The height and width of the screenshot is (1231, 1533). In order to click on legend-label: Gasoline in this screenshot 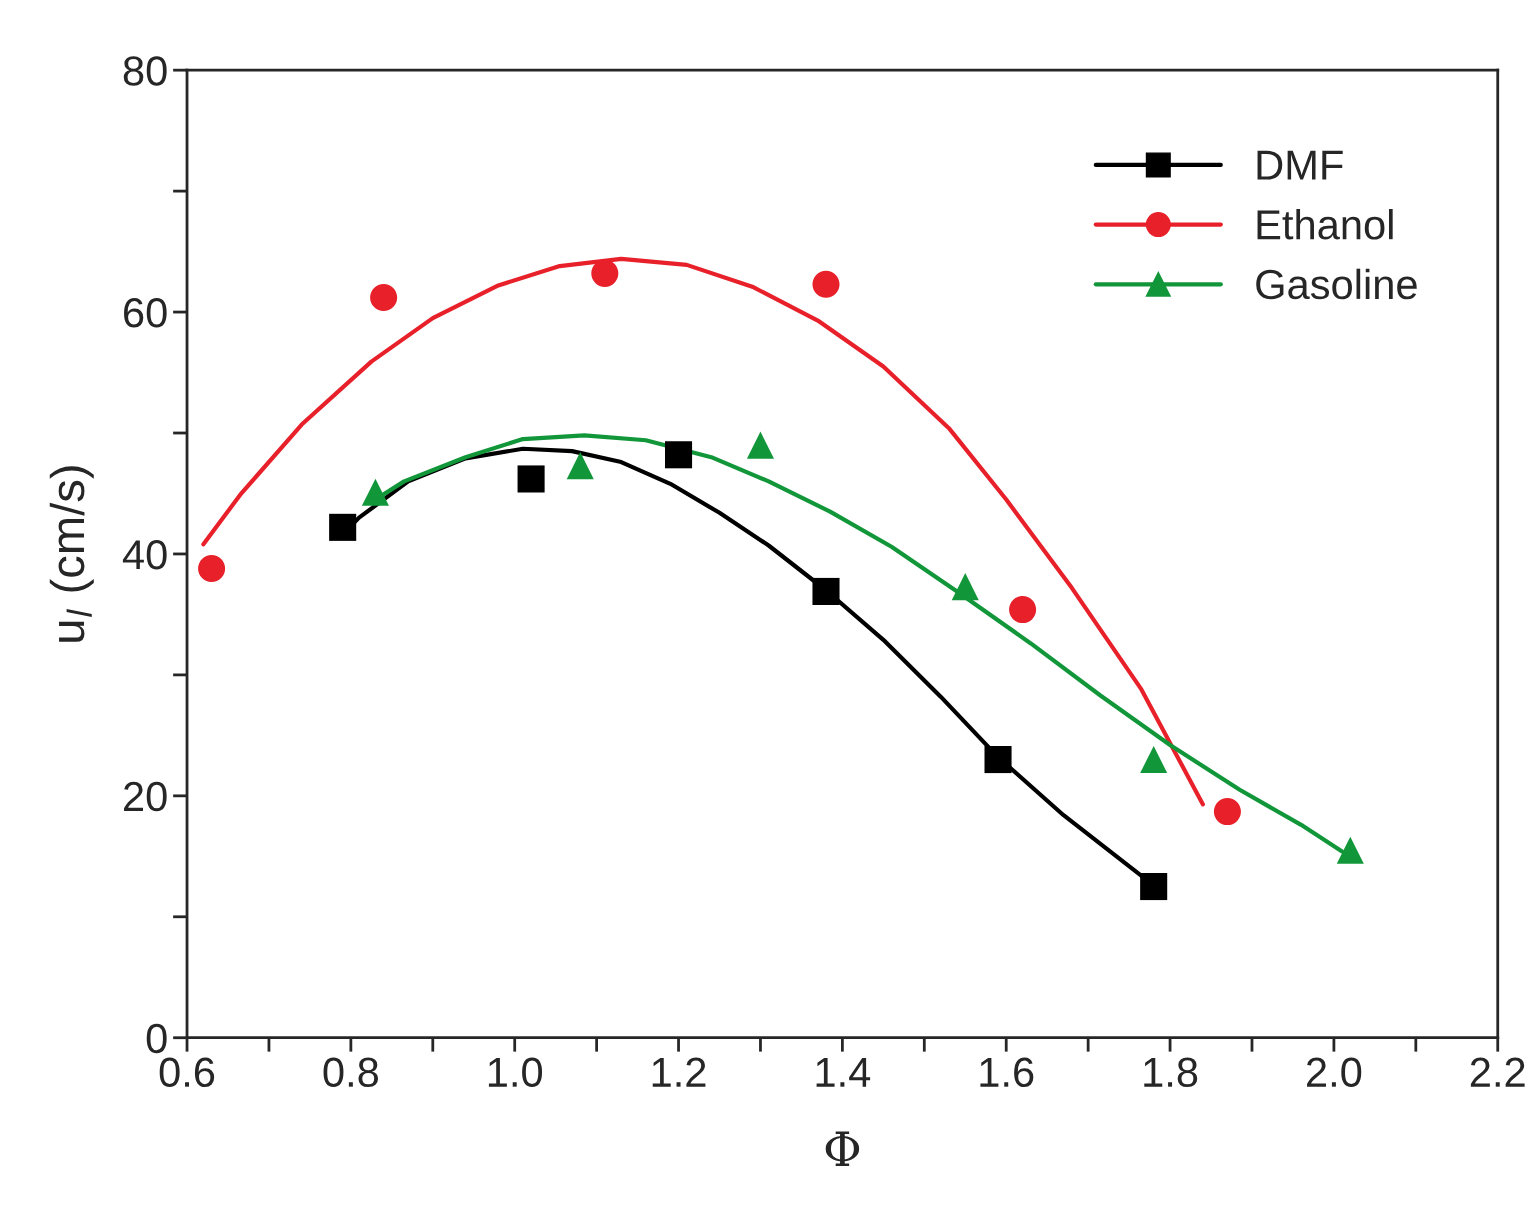, I will do `click(1336, 284)`.